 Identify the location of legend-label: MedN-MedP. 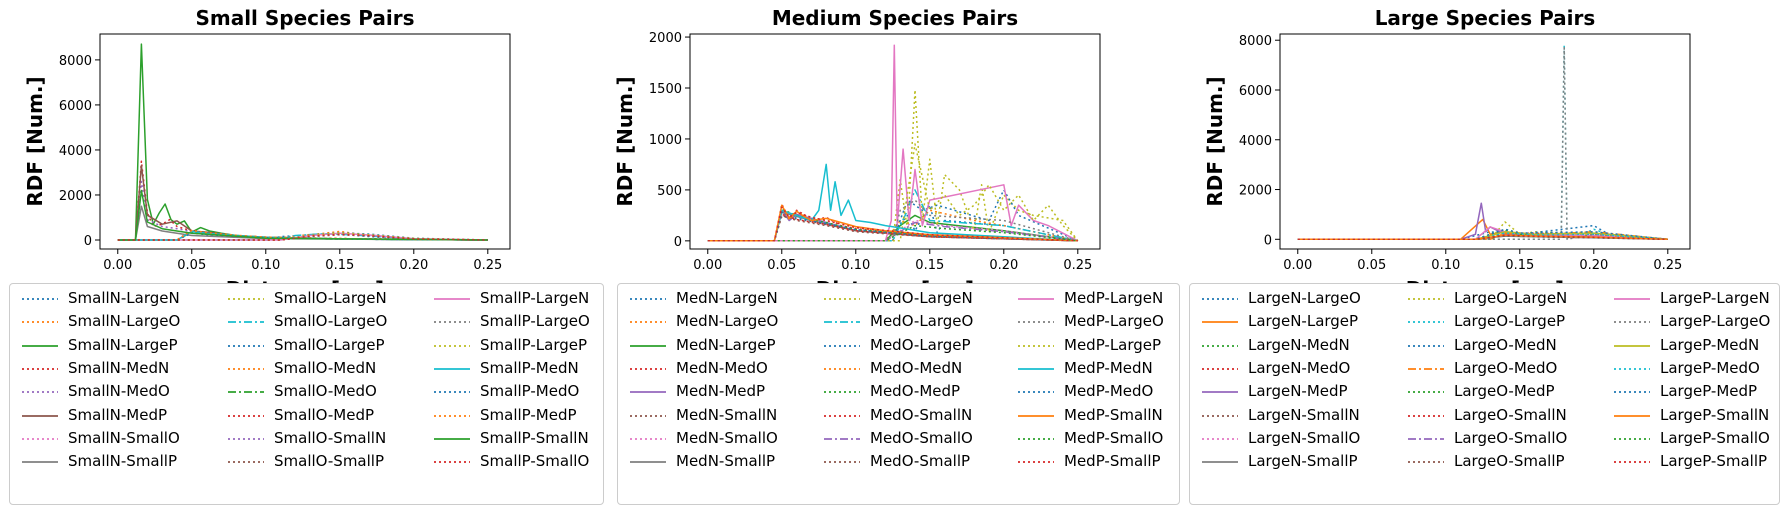
(721, 391).